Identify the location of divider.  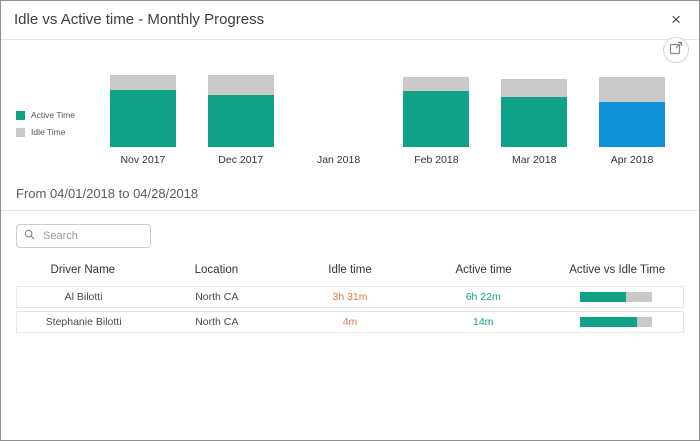
(350, 210).